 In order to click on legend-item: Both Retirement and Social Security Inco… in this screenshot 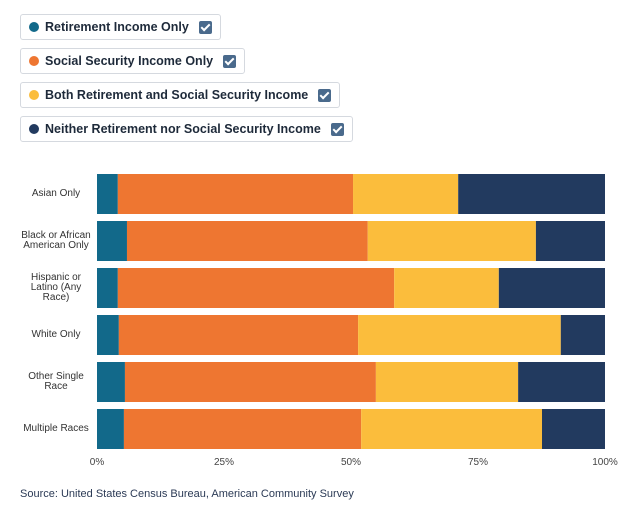, I will do `click(180, 95)`.